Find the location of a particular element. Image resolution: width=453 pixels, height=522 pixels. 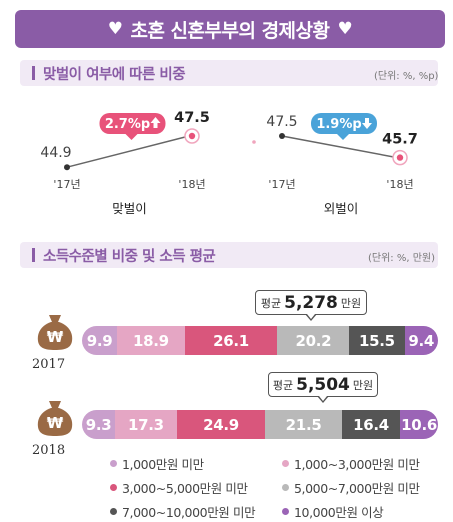

legend-item: 3,000~5,000만원 미만 is located at coordinates (179, 487).